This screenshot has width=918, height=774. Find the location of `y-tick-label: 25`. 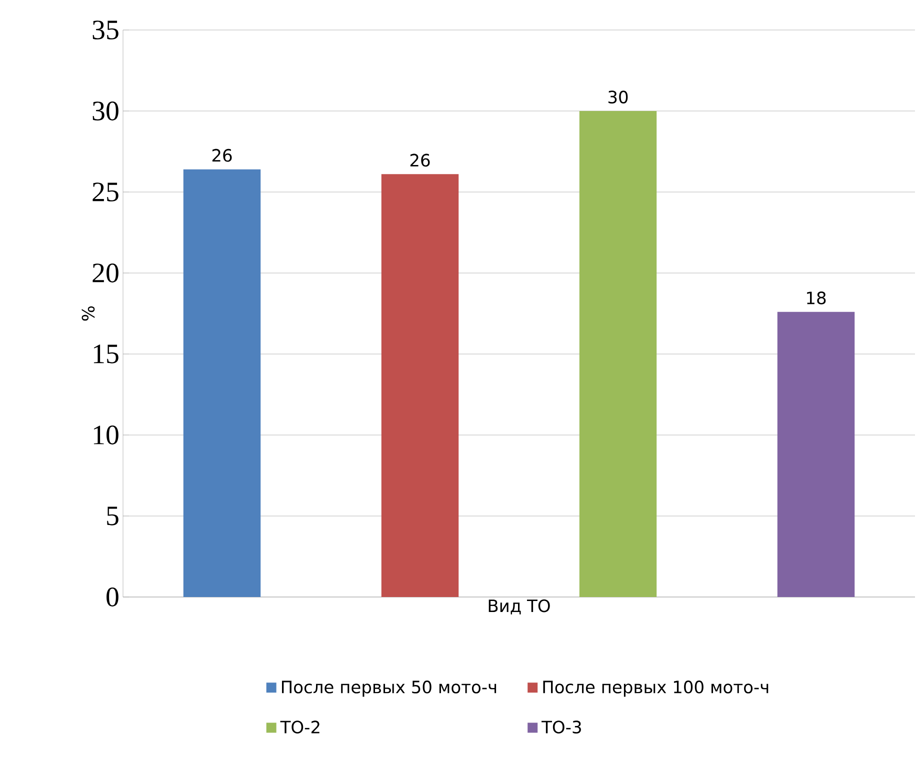

y-tick-label: 25 is located at coordinates (105, 192).